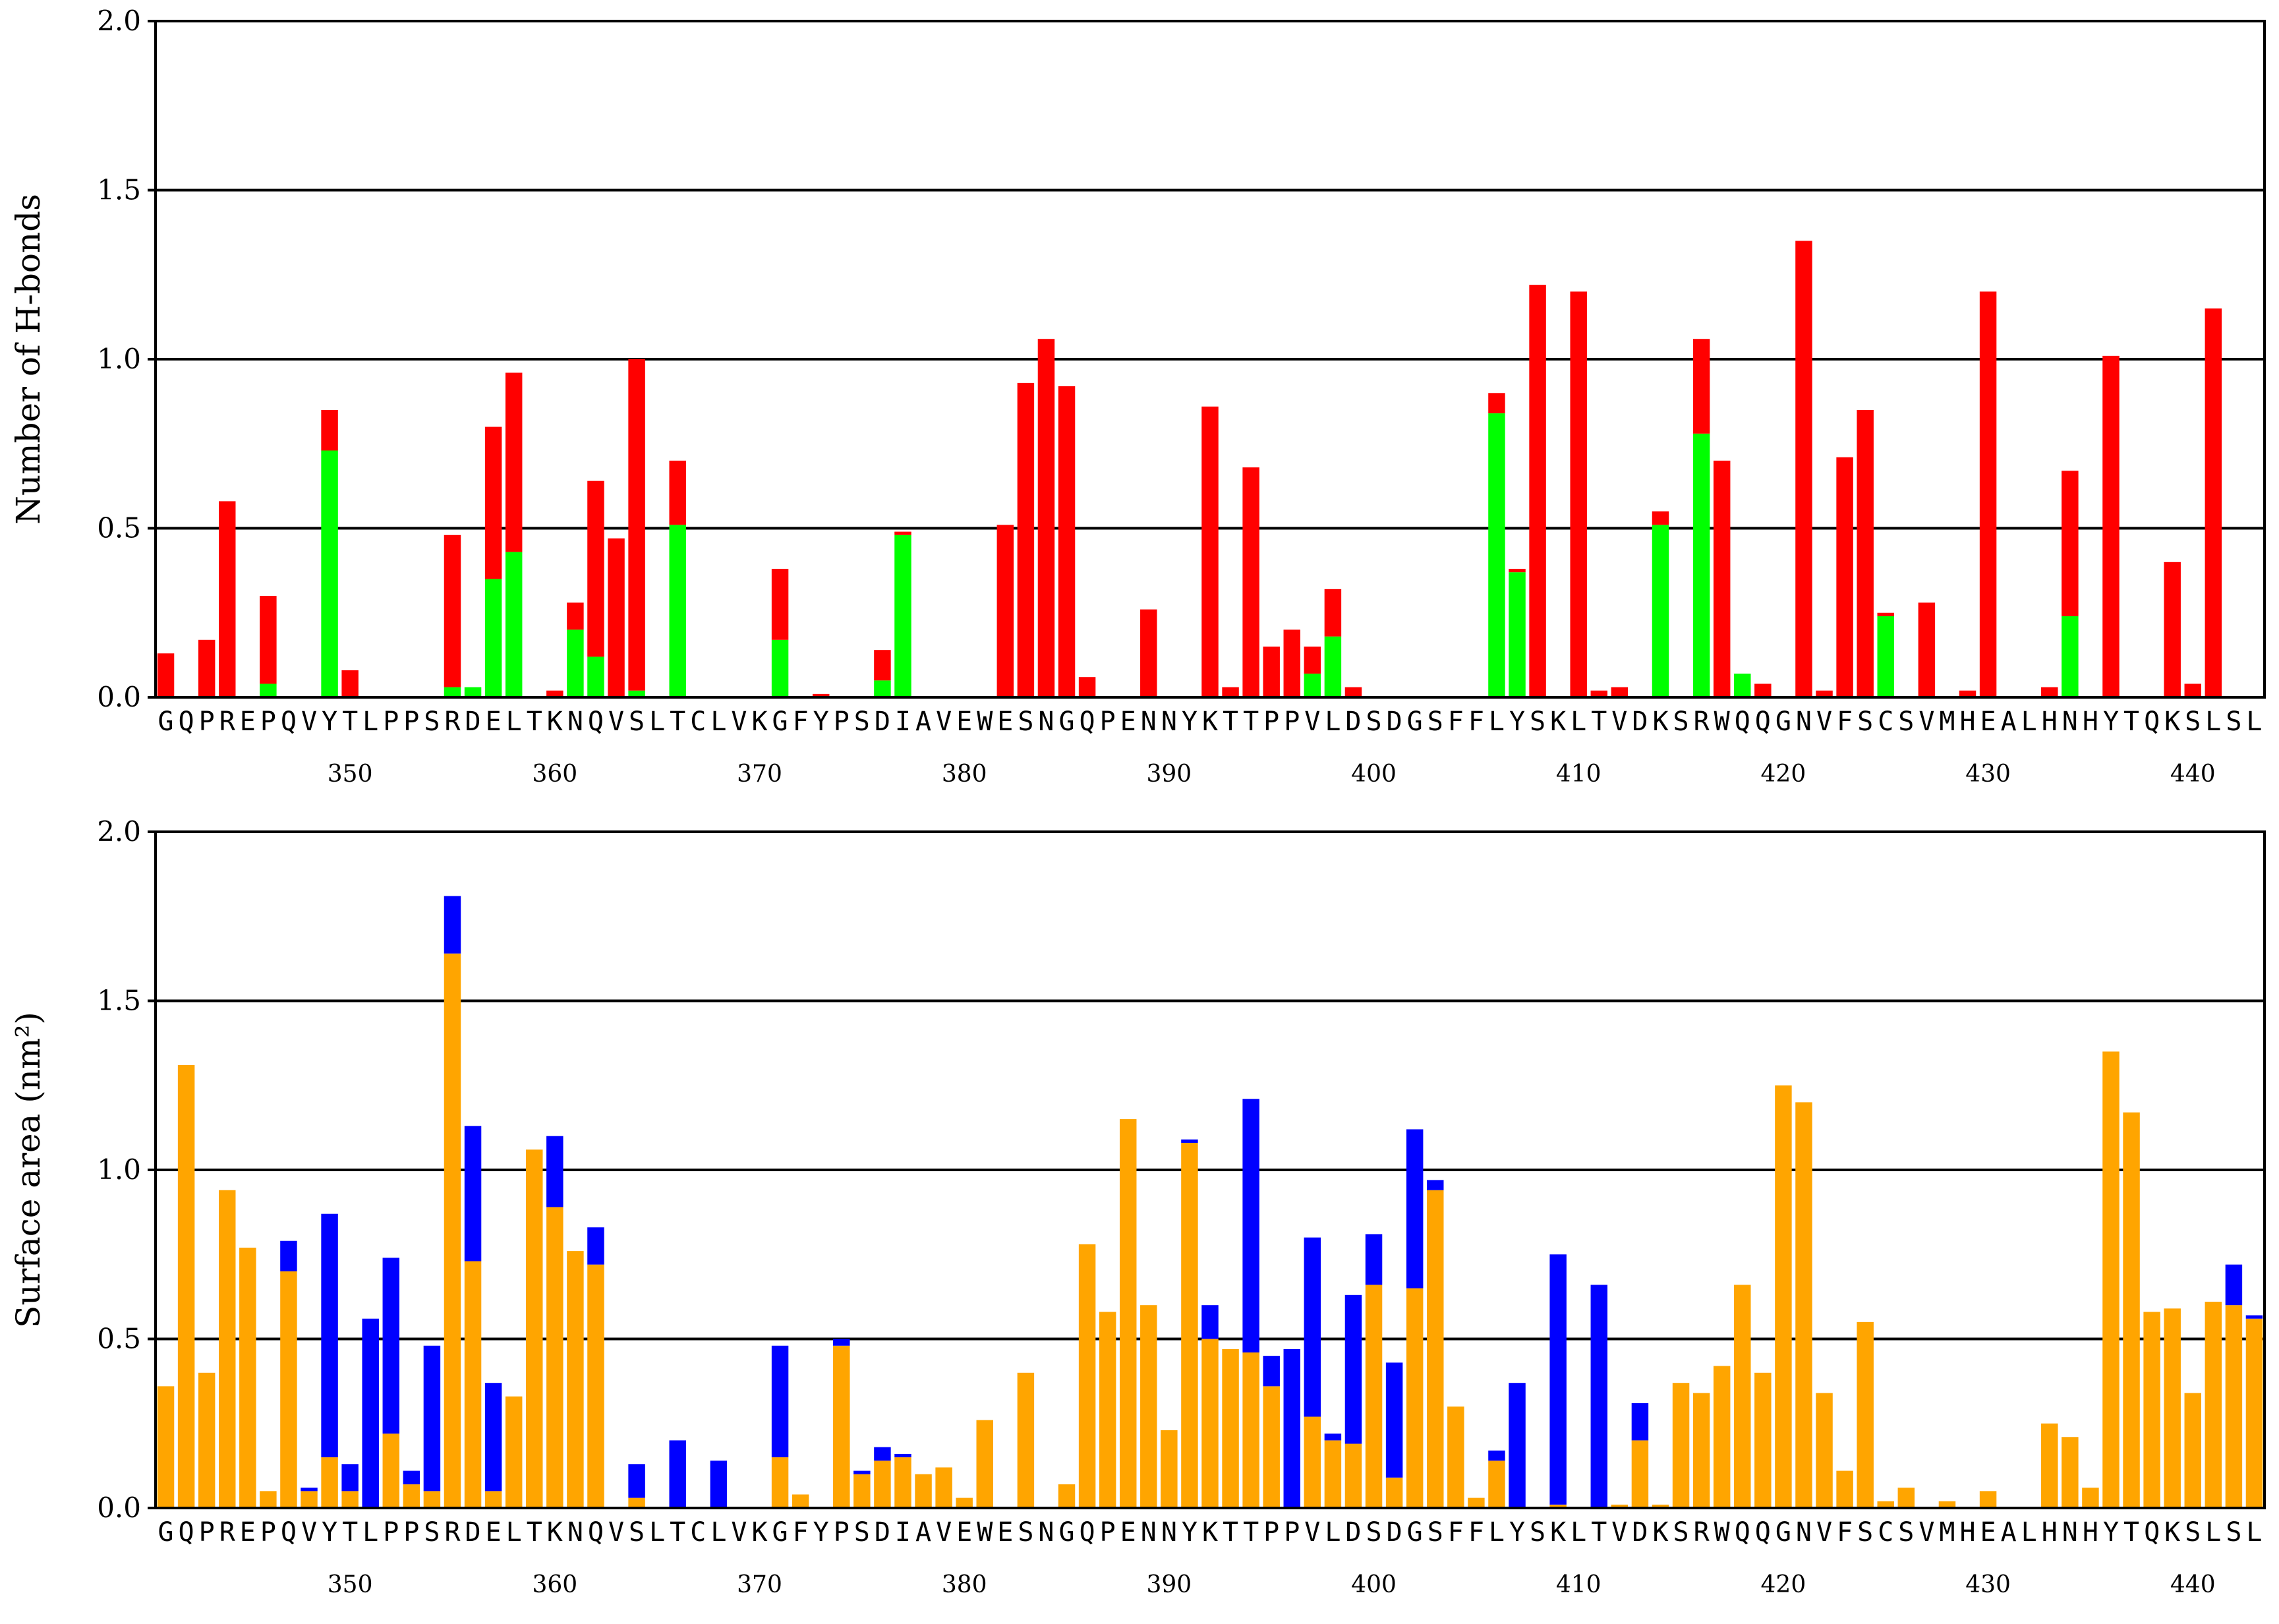  What do you see at coordinates (119, 190) in the screenshot?
I see `y-tick-label: 1.5` at bounding box center [119, 190].